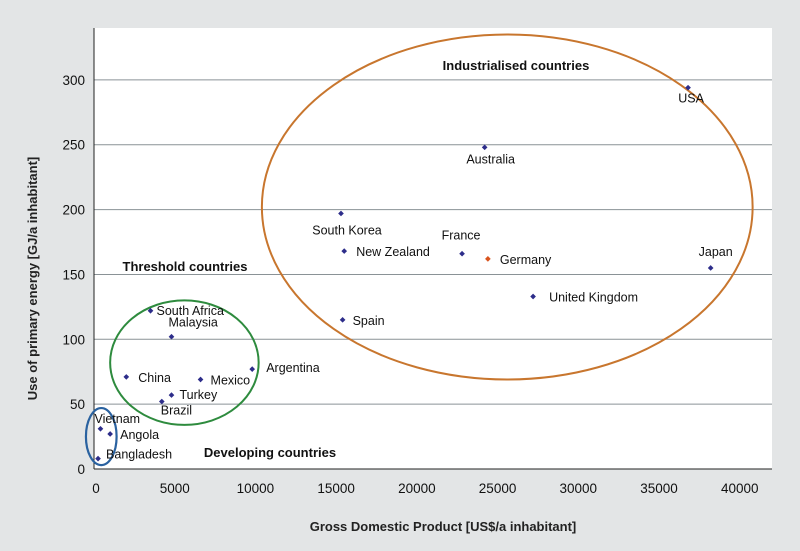 The height and width of the screenshot is (551, 800). Describe the element at coordinates (293, 368) in the screenshot. I see `point-label: Argentina` at that location.